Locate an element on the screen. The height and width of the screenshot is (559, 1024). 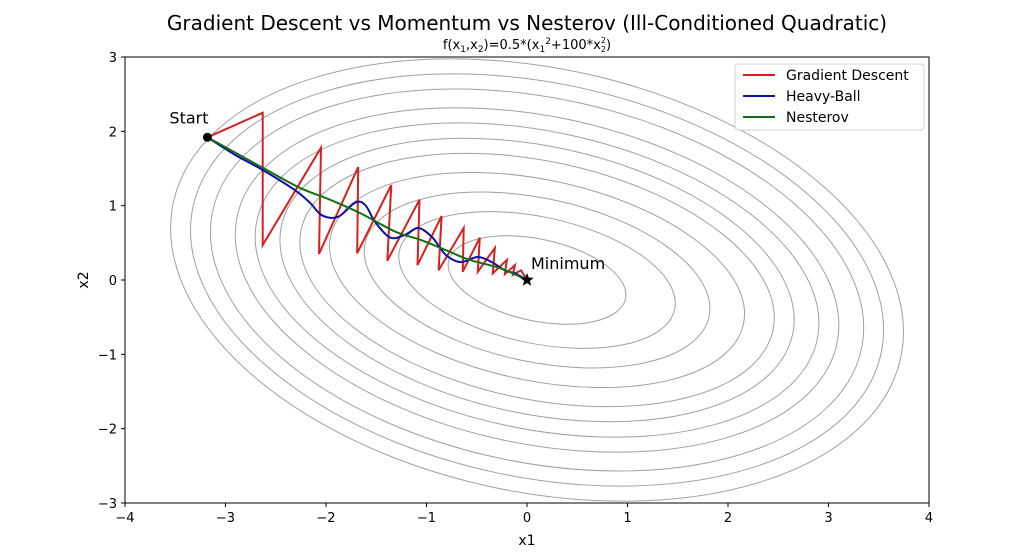
y-axis: −3 −2 −1 0 1 2 3 is located at coordinates (111, 281).